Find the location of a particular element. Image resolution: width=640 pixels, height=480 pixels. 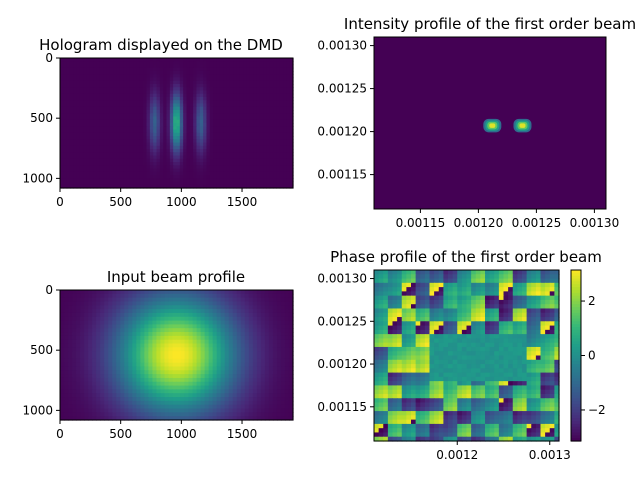

hologram-y-tick-label: 0 is located at coordinates (49, 58).